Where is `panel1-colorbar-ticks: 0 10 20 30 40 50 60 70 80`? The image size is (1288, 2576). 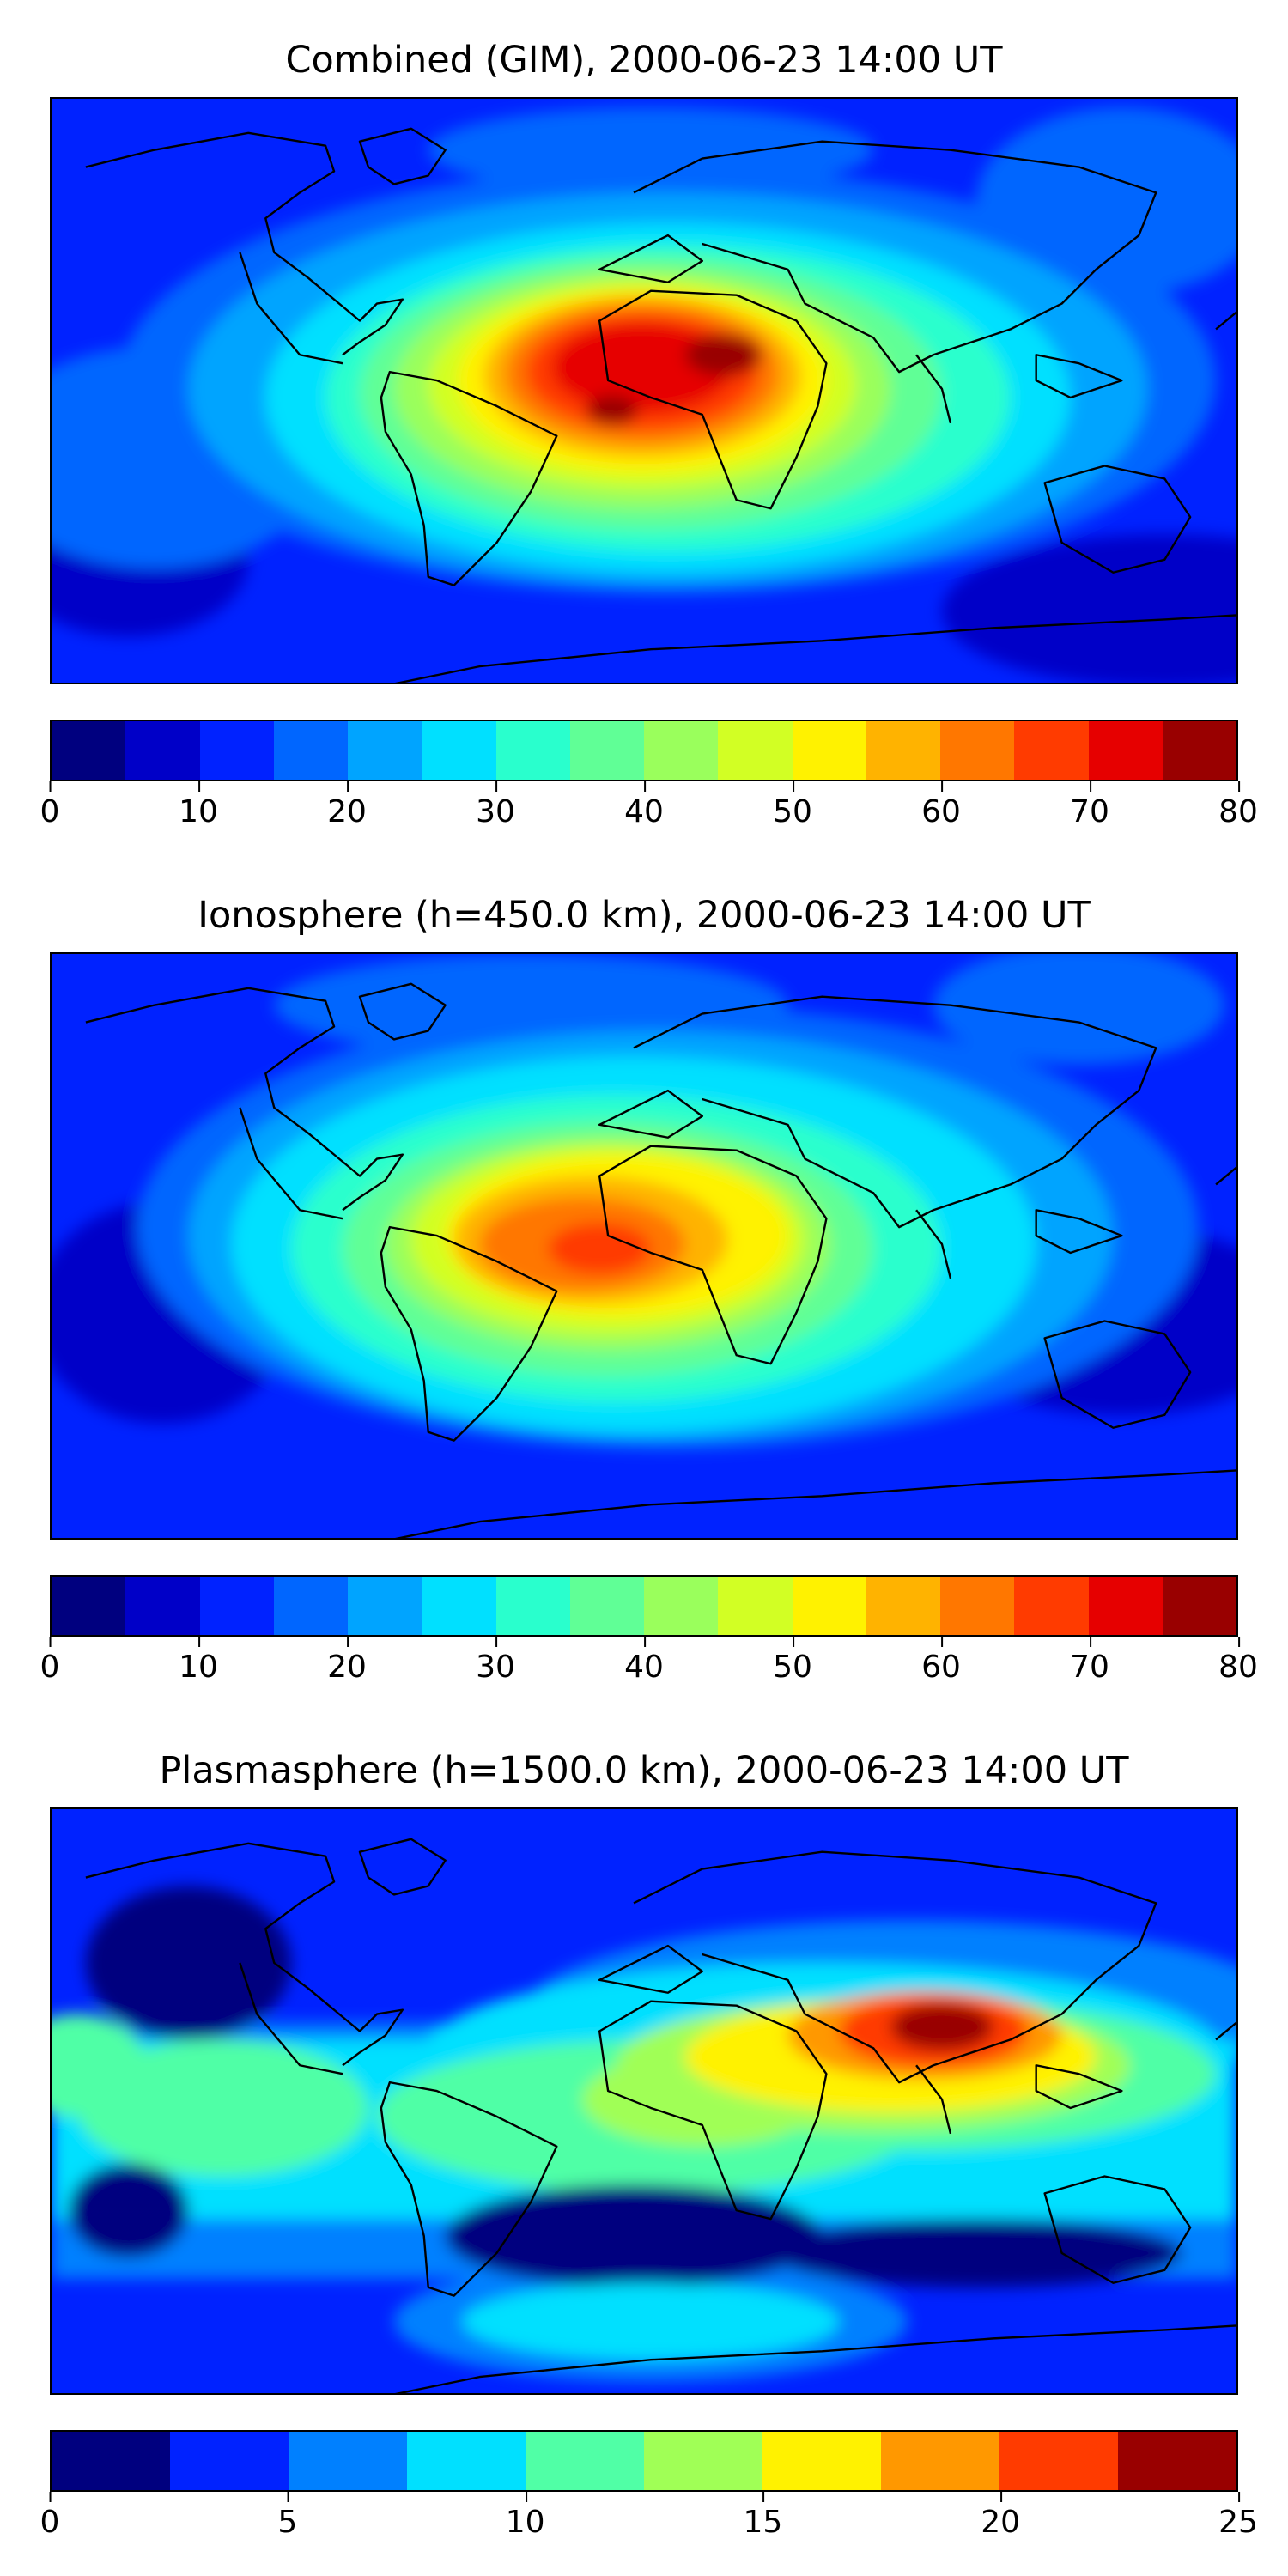 panel1-colorbar-ticks: 0 10 20 30 40 50 60 70 80 is located at coordinates (649, 808).